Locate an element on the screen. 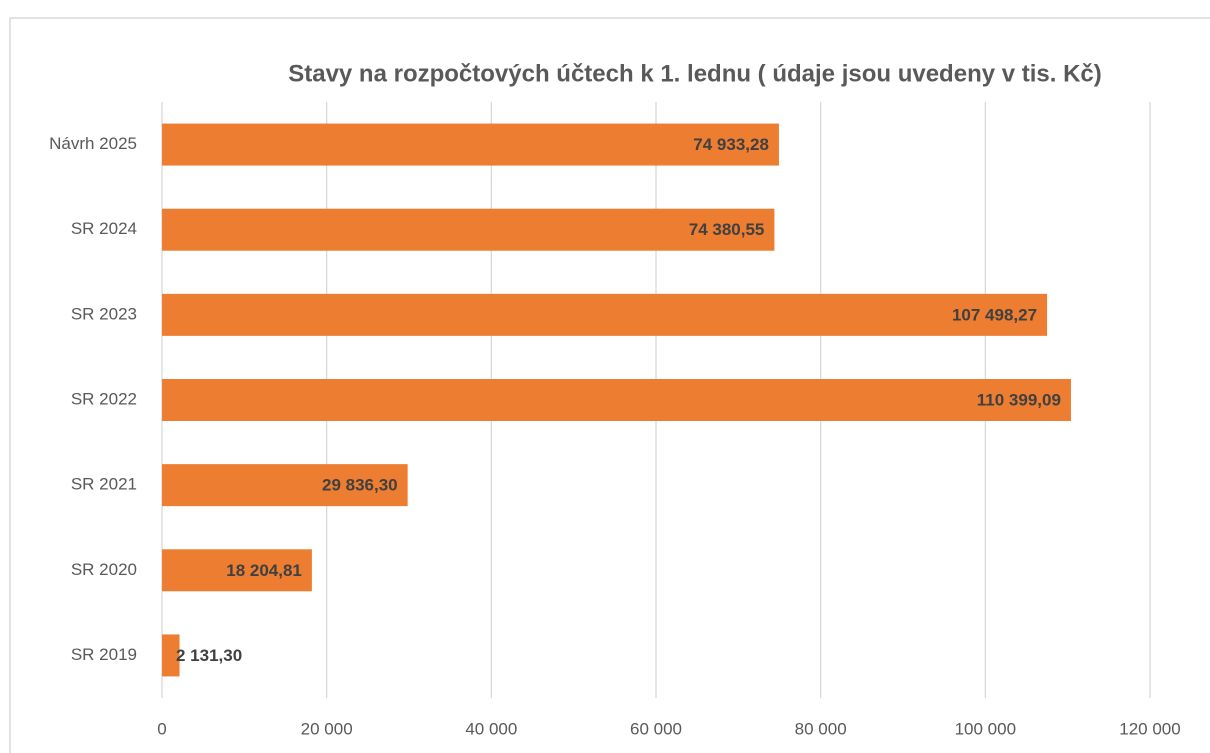 Image resolution: width=1210 pixels, height=753 pixels. value-label: 74 933,28 is located at coordinates (731, 144).